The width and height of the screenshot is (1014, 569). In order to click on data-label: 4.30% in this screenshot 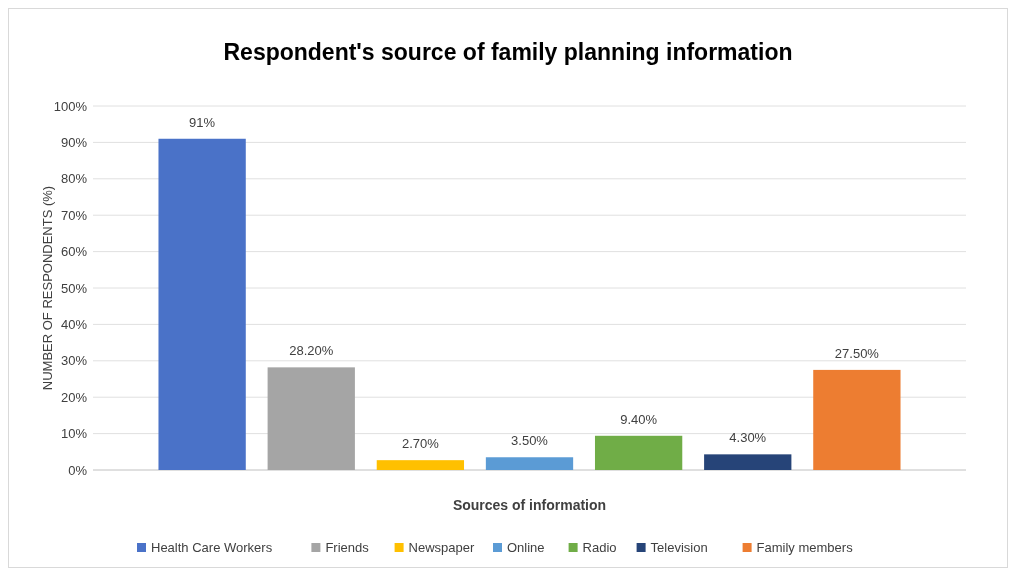, I will do `click(748, 438)`.